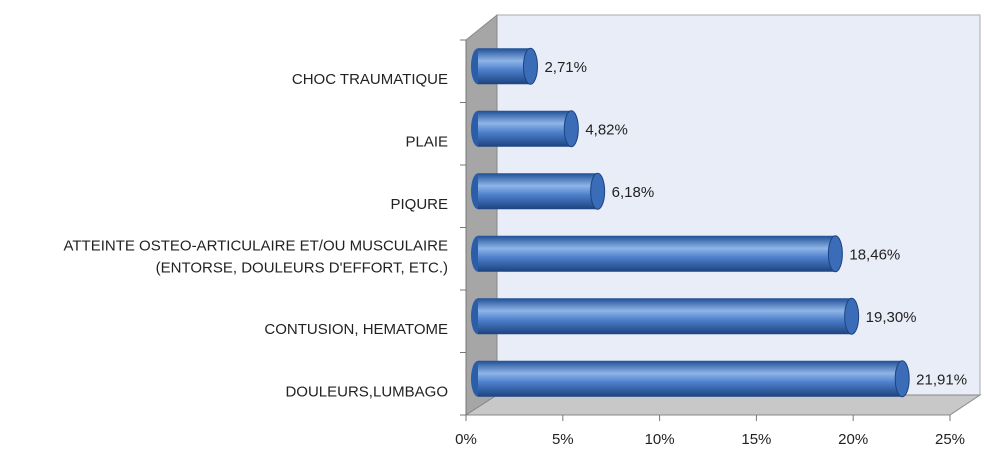 The height and width of the screenshot is (450, 984). I want to click on value-label: 21,91%, so click(941, 380).